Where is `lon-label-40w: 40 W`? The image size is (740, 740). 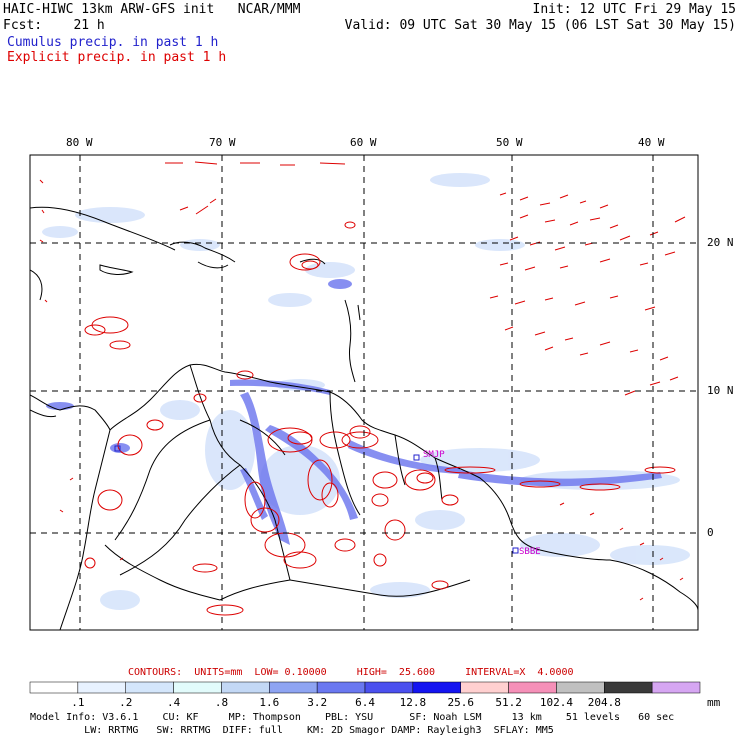 lon-label-40w: 40 W is located at coordinates (651, 142).